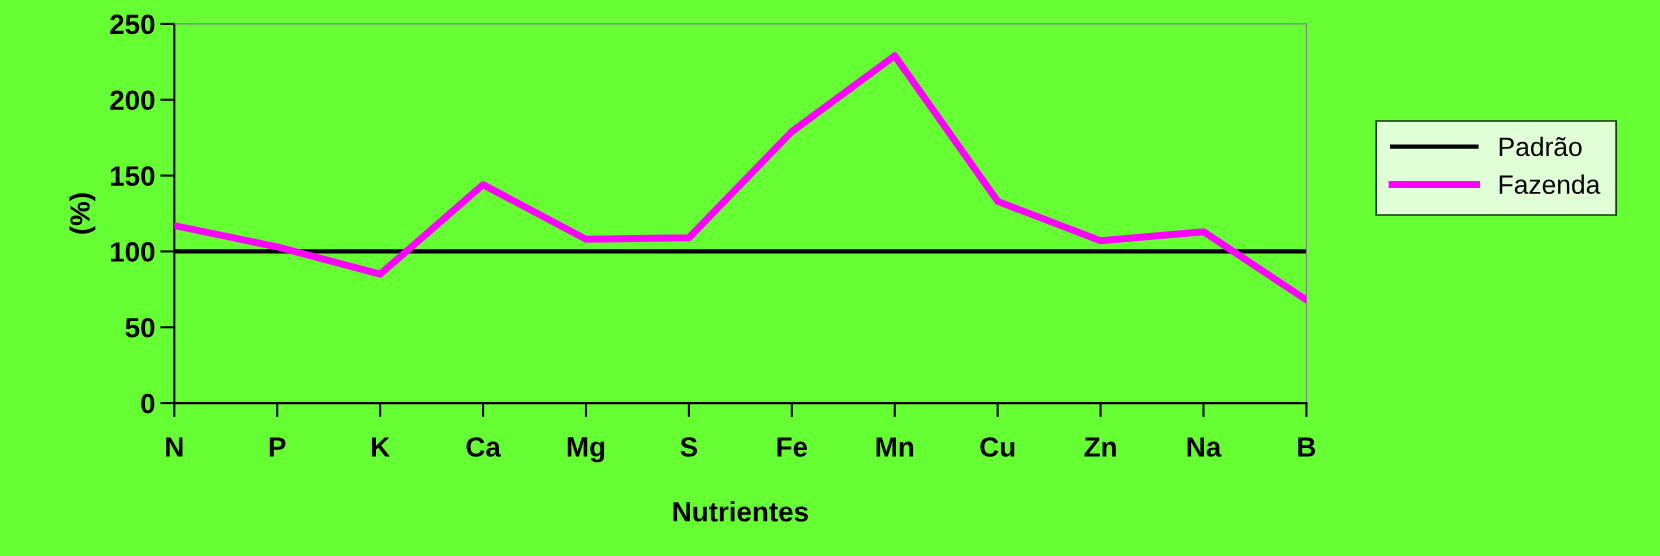  What do you see at coordinates (380, 447) in the screenshot?
I see `x-tick-label: K` at bounding box center [380, 447].